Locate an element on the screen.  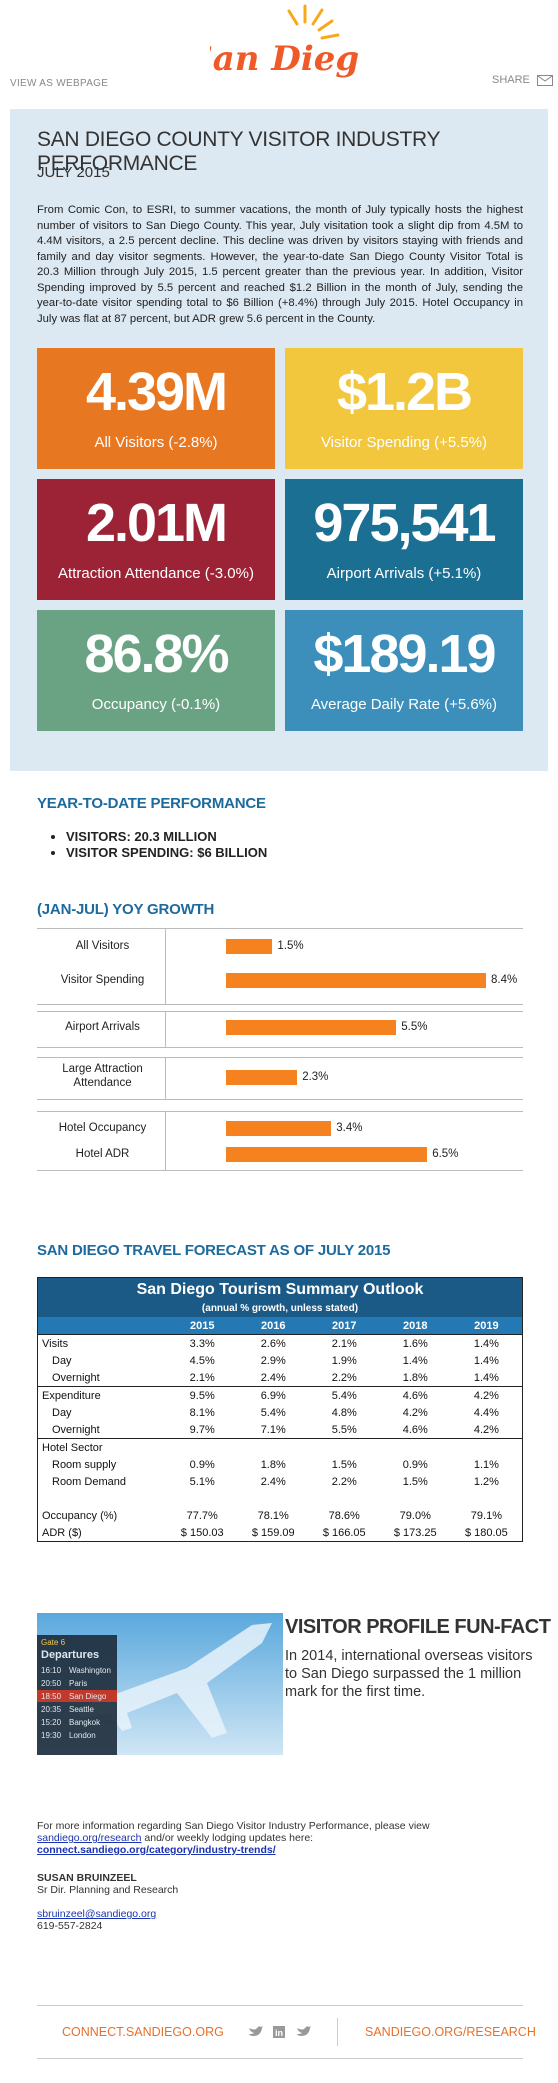
link: sandiego.org/research is located at coordinates (89, 1838).